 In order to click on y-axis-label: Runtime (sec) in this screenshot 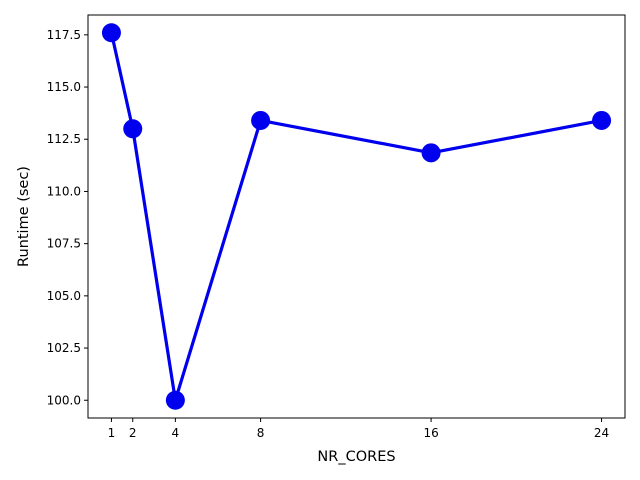, I will do `click(24, 216)`.